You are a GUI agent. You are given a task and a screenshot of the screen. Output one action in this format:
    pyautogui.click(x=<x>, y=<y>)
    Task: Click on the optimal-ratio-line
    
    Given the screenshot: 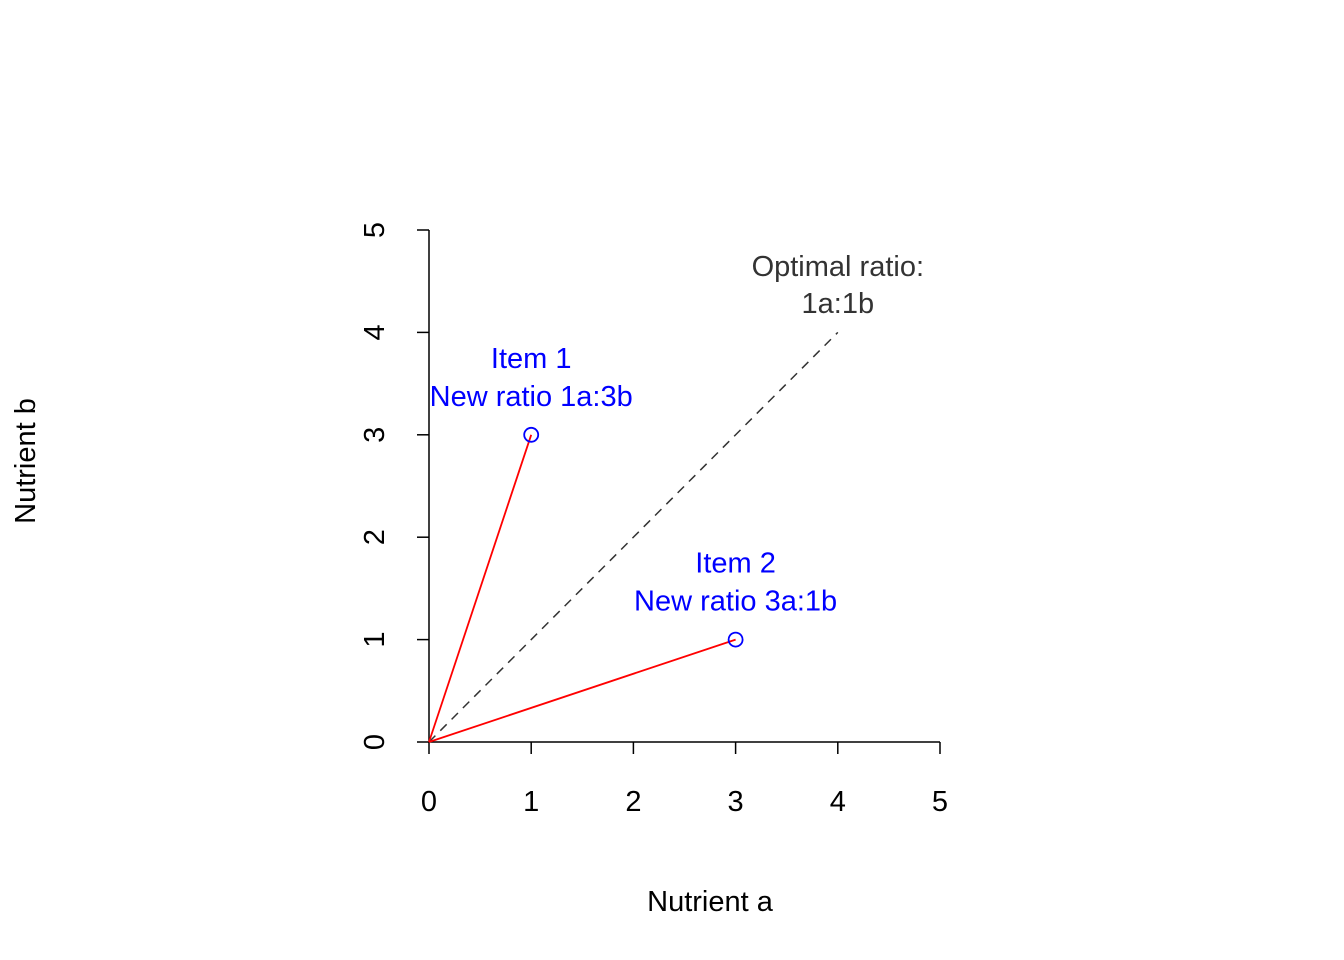 What is the action you would take?
    pyautogui.click(x=633, y=537)
    